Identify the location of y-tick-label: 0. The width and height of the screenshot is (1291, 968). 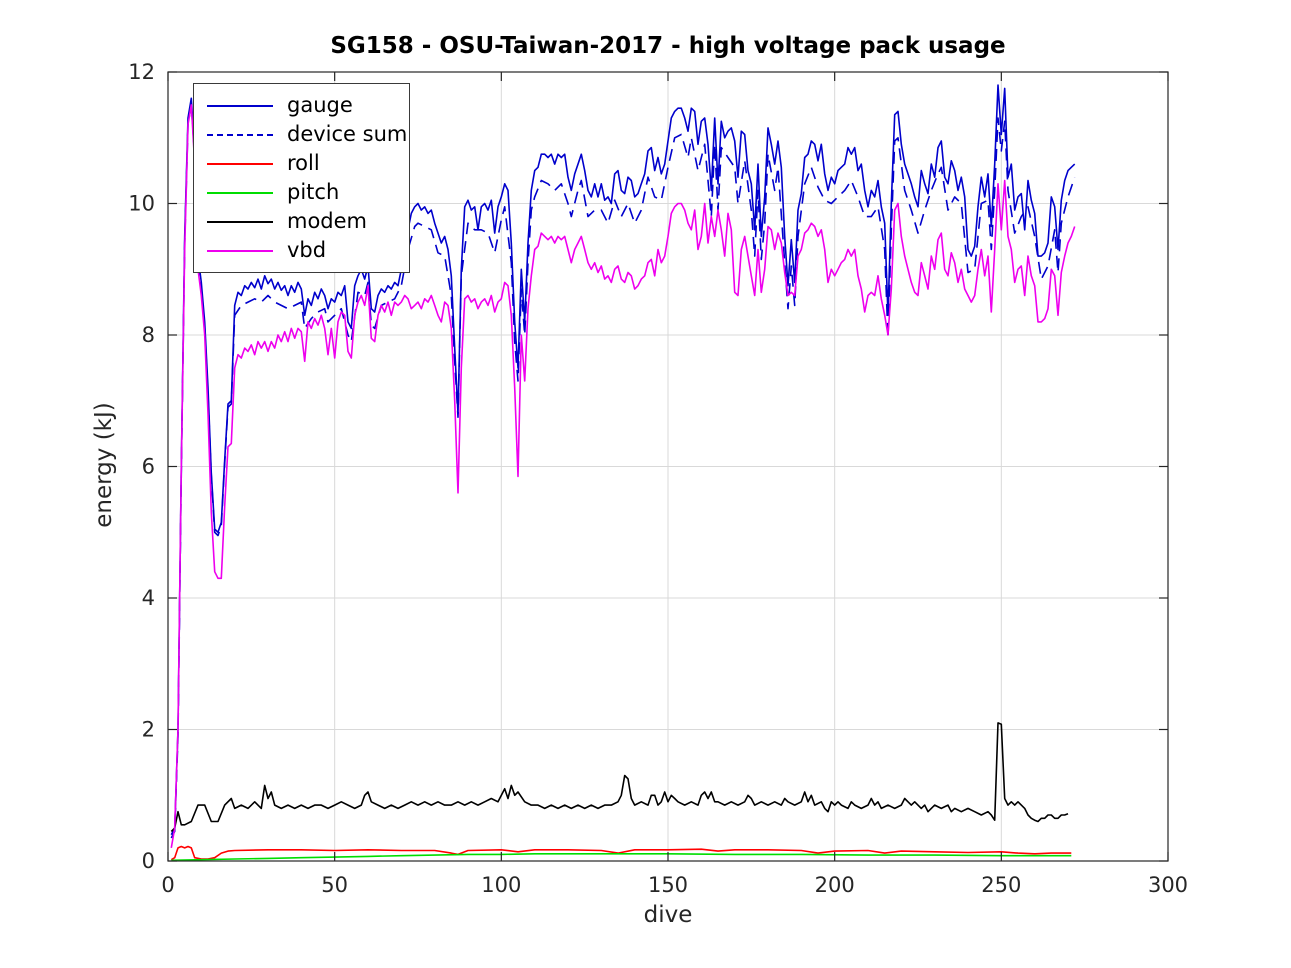
(148, 861).